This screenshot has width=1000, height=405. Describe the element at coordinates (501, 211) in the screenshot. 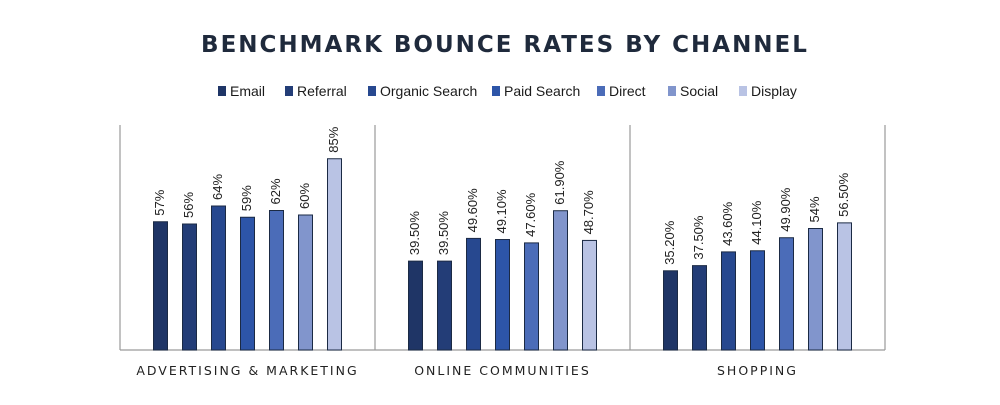

I see `value-label: 49.10%` at that location.